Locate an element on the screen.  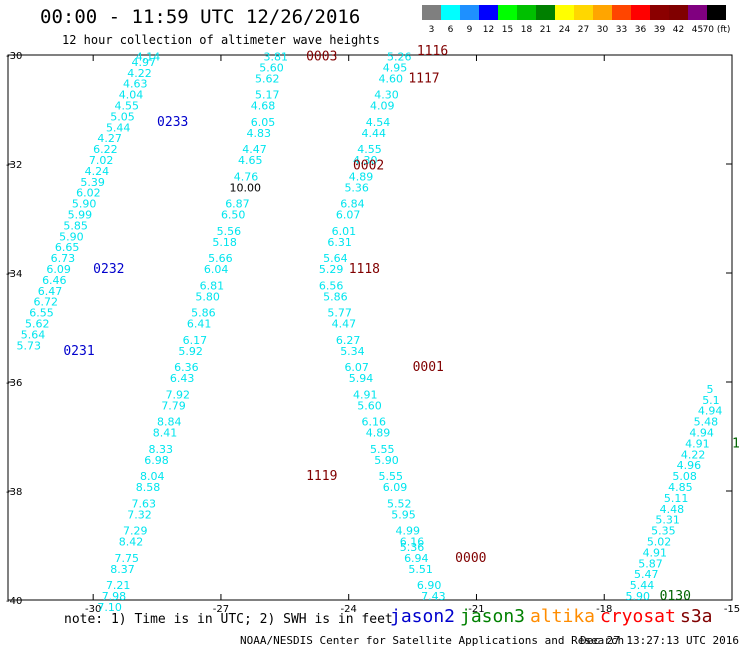
sat-s3a-label: s3a is located at coordinates (696, 616).